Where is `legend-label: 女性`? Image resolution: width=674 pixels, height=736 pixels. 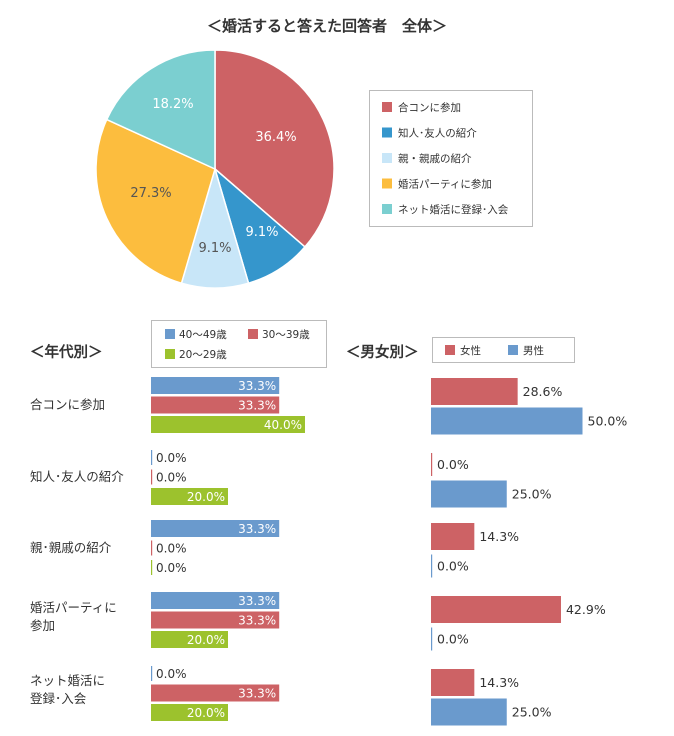 legend-label: 女性 is located at coordinates (470, 350).